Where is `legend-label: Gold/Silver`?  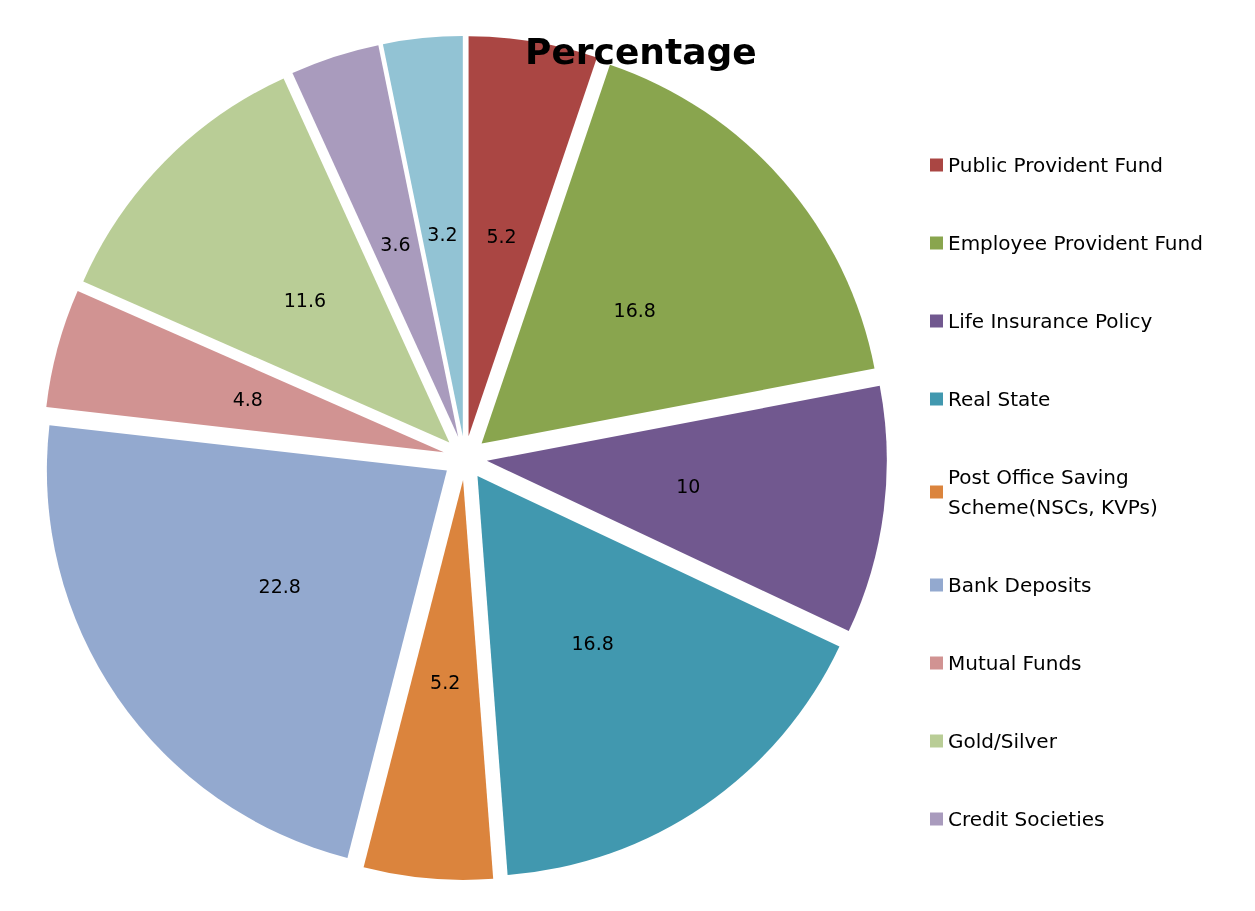 legend-label: Gold/Silver is located at coordinates (1003, 741).